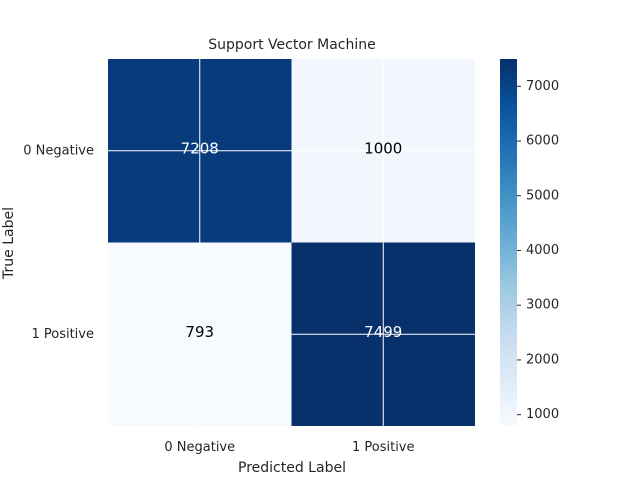 Image resolution: width=640 pixels, height=485 pixels. What do you see at coordinates (383, 447) in the screenshot?
I see `x-tick-label: 1 Positive` at bounding box center [383, 447].